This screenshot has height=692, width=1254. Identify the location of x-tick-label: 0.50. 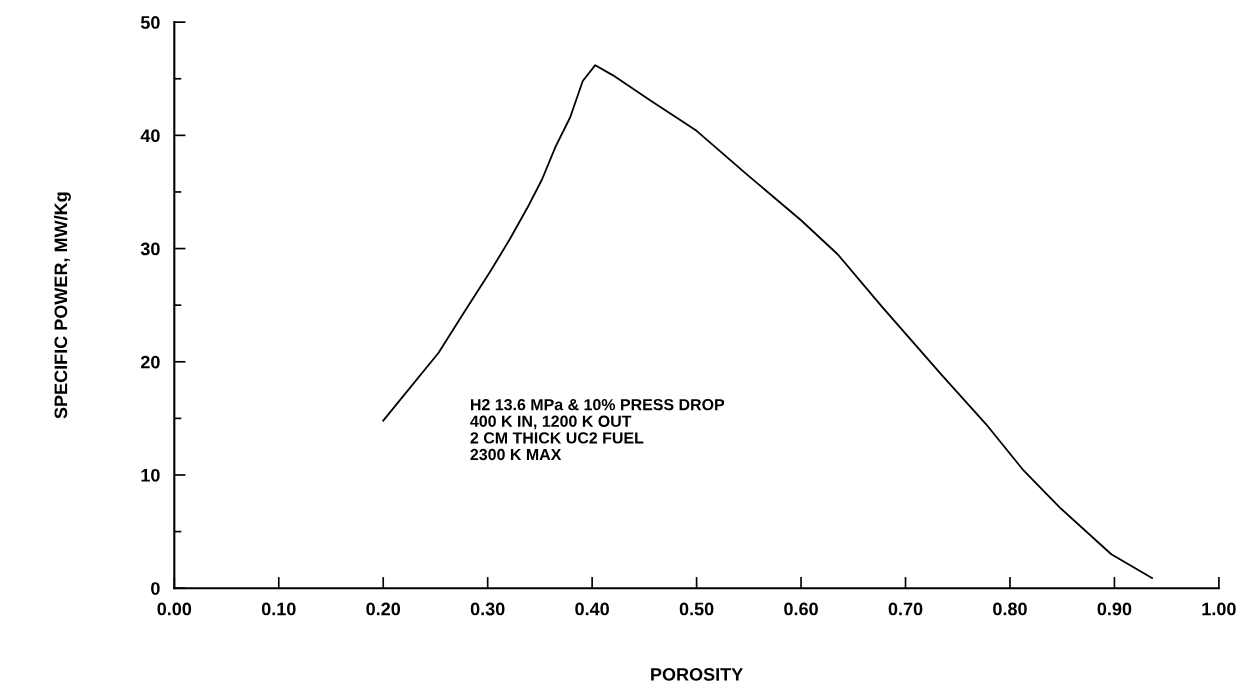
(696, 609).